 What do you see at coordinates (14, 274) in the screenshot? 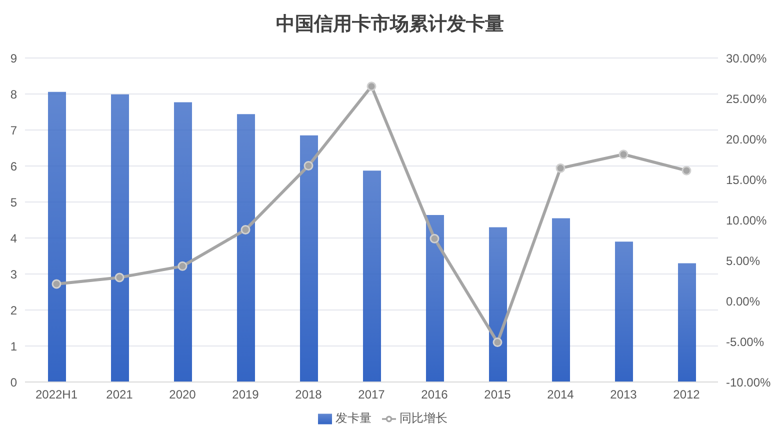
I see `y-tick-label: 3` at bounding box center [14, 274].